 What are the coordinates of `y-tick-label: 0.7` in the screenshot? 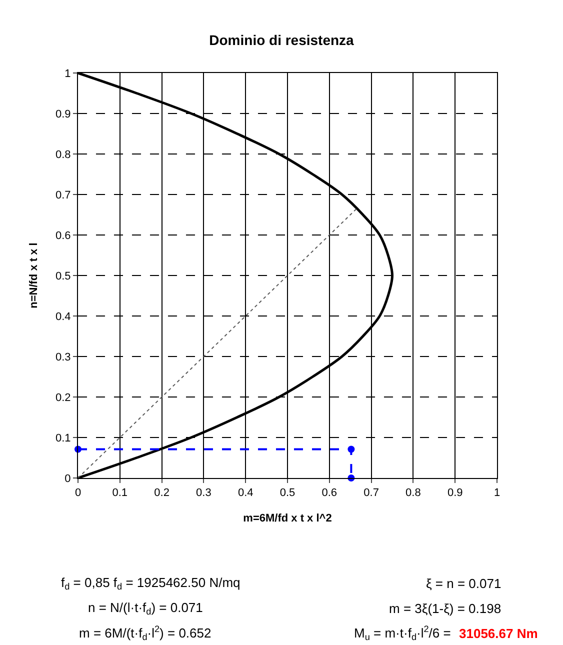 It's located at (63, 195).